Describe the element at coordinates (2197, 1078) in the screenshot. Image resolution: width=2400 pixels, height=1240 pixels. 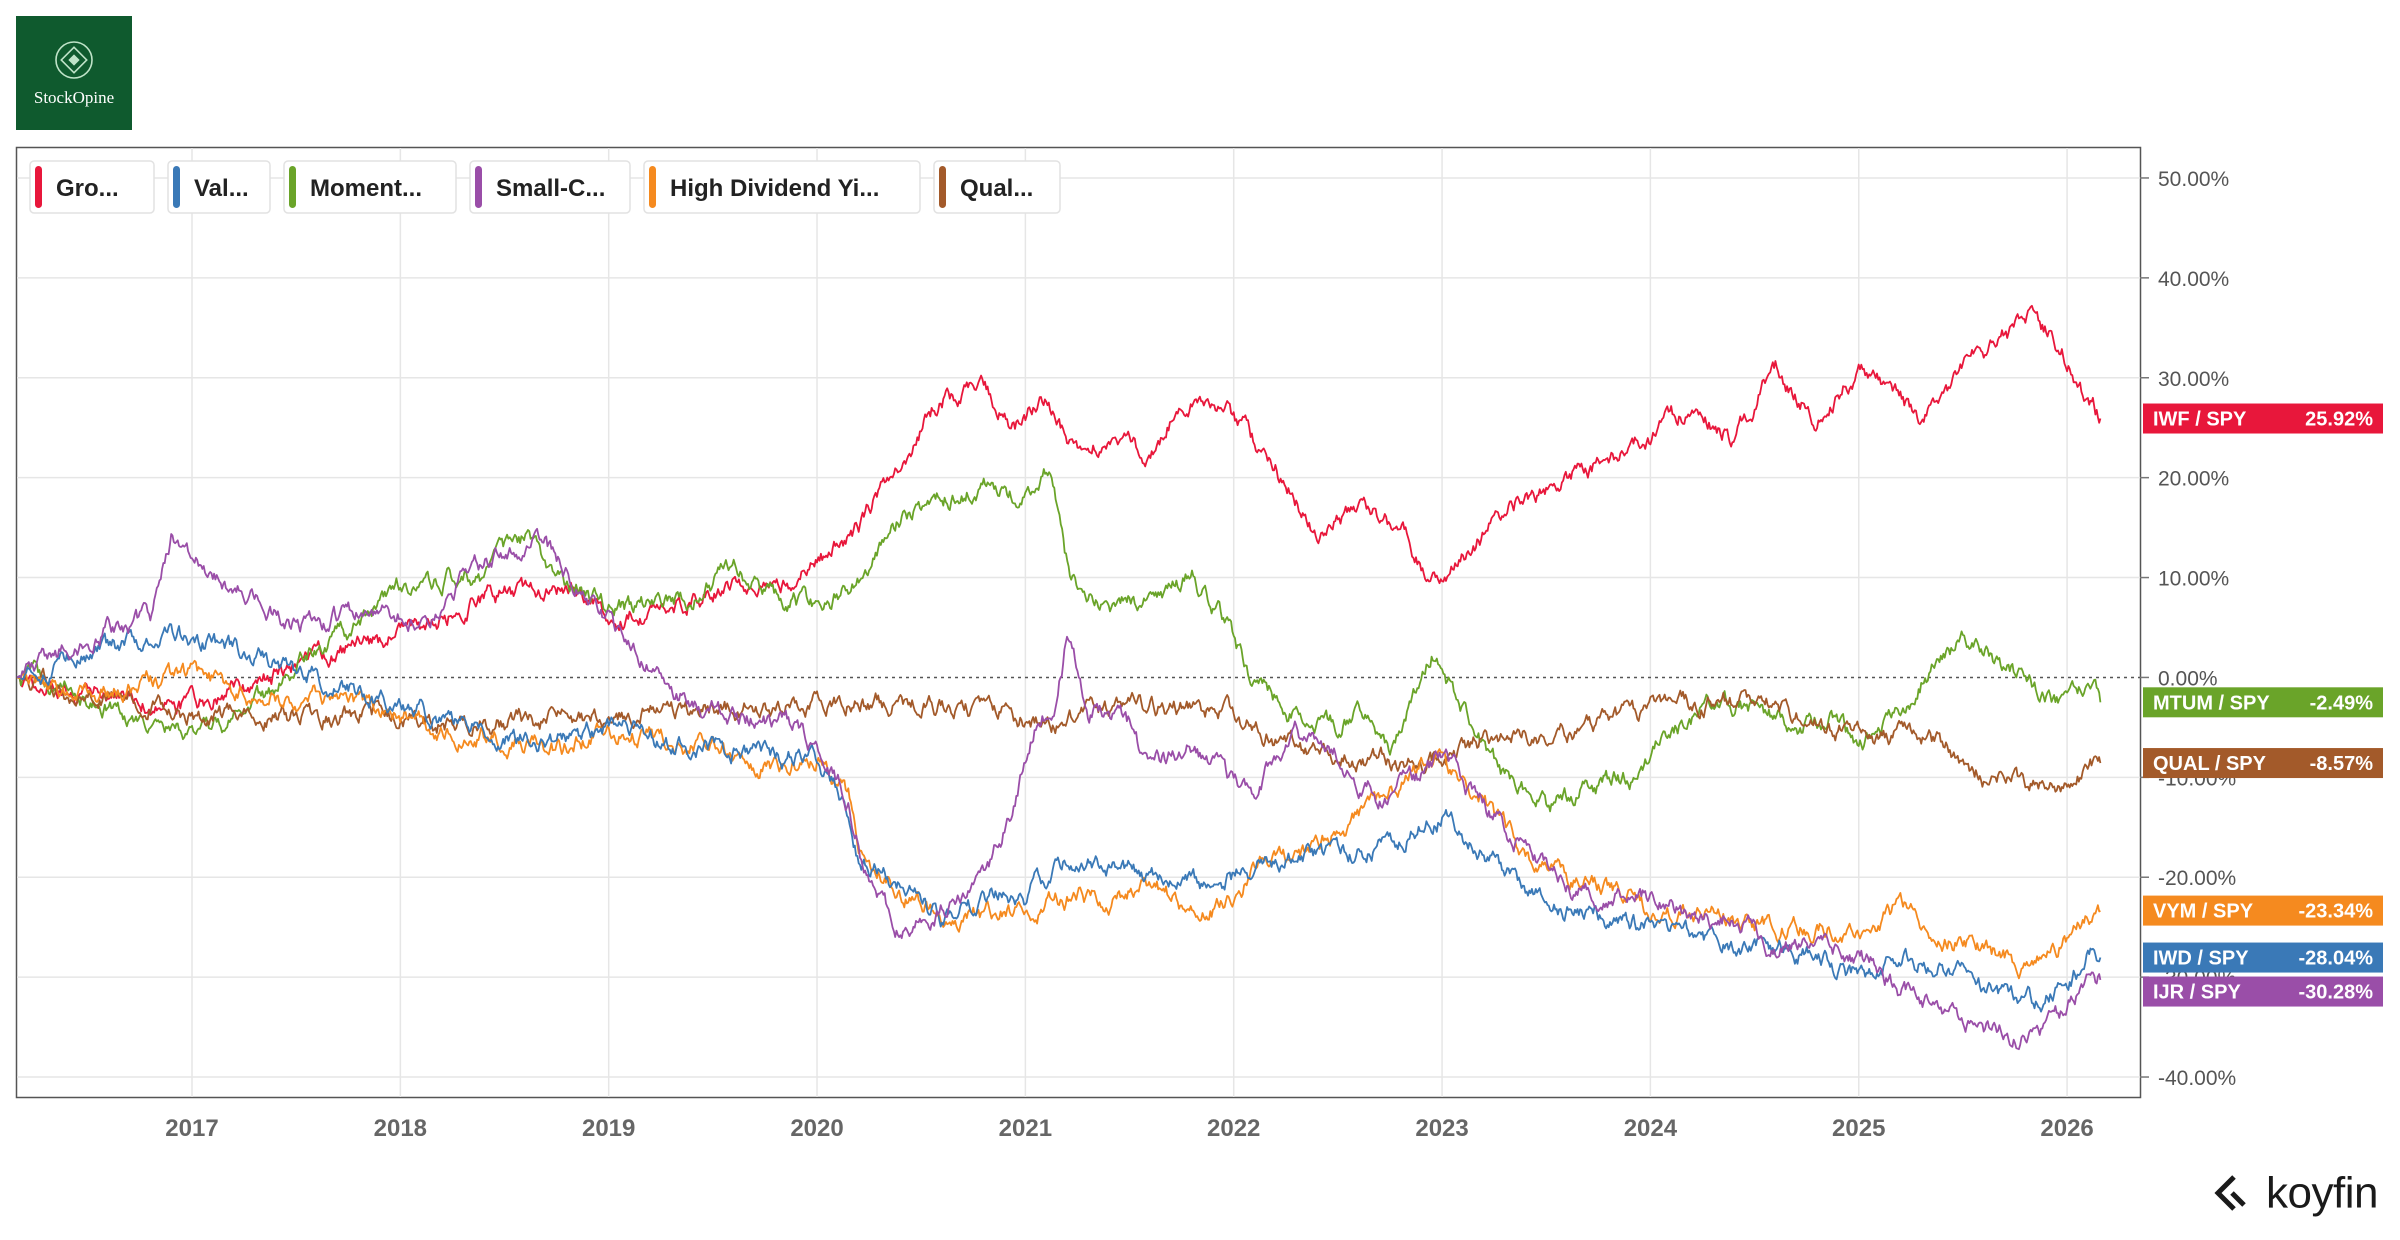
I see `y-tick-label: -40.00%` at that location.